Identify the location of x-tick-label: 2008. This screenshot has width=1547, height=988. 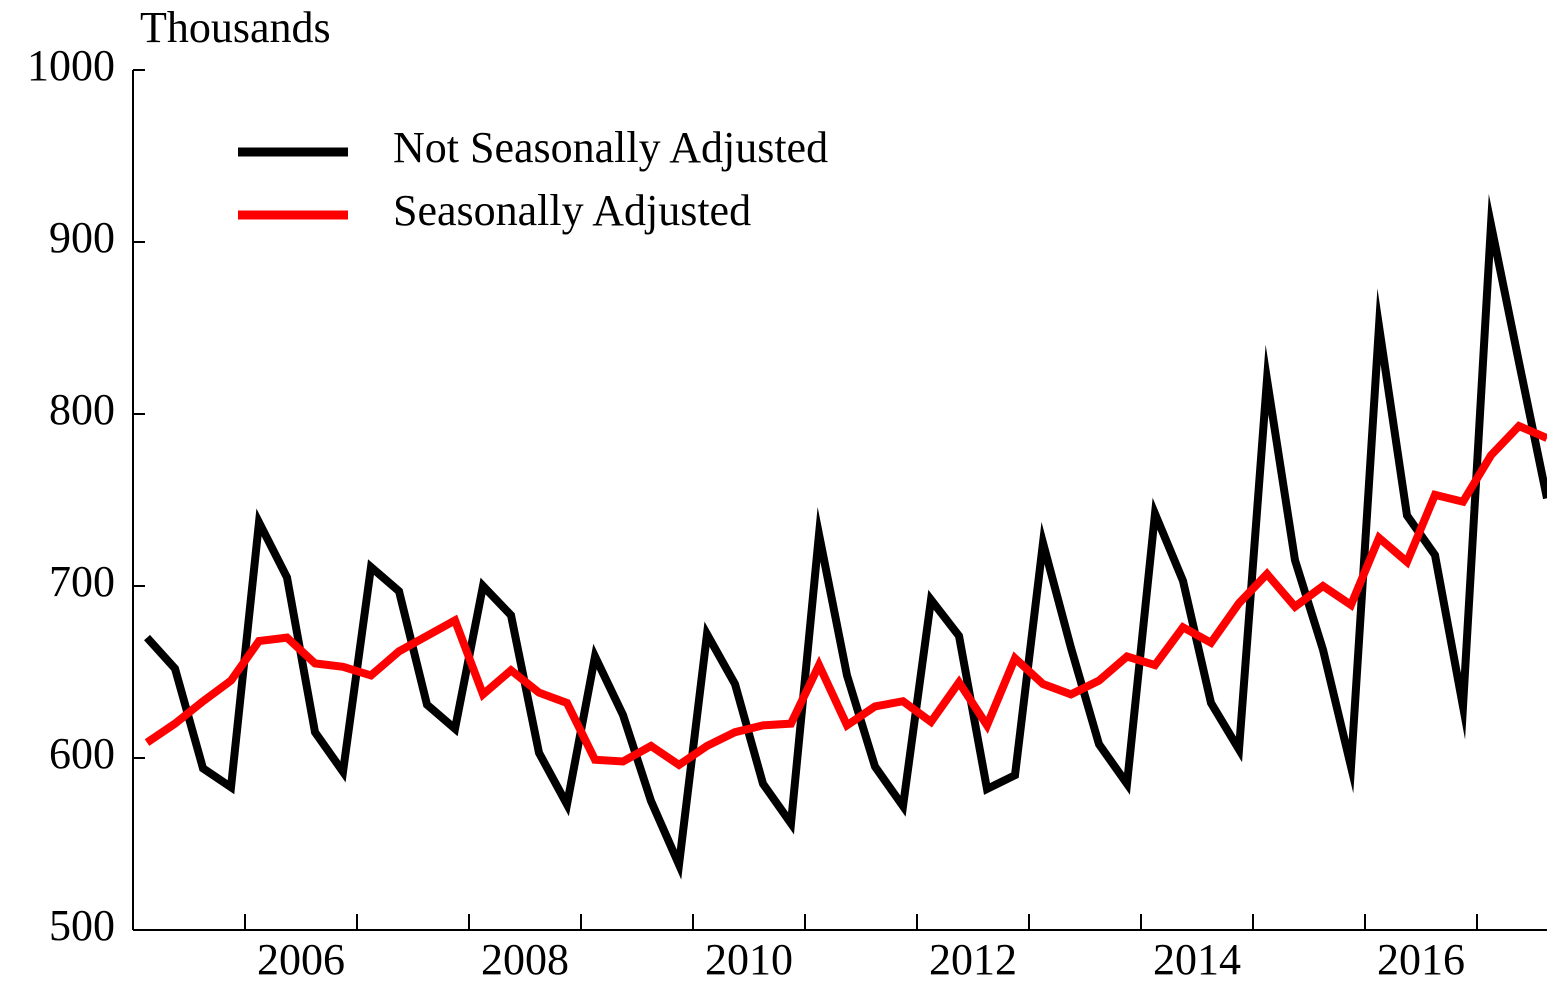
(525, 959).